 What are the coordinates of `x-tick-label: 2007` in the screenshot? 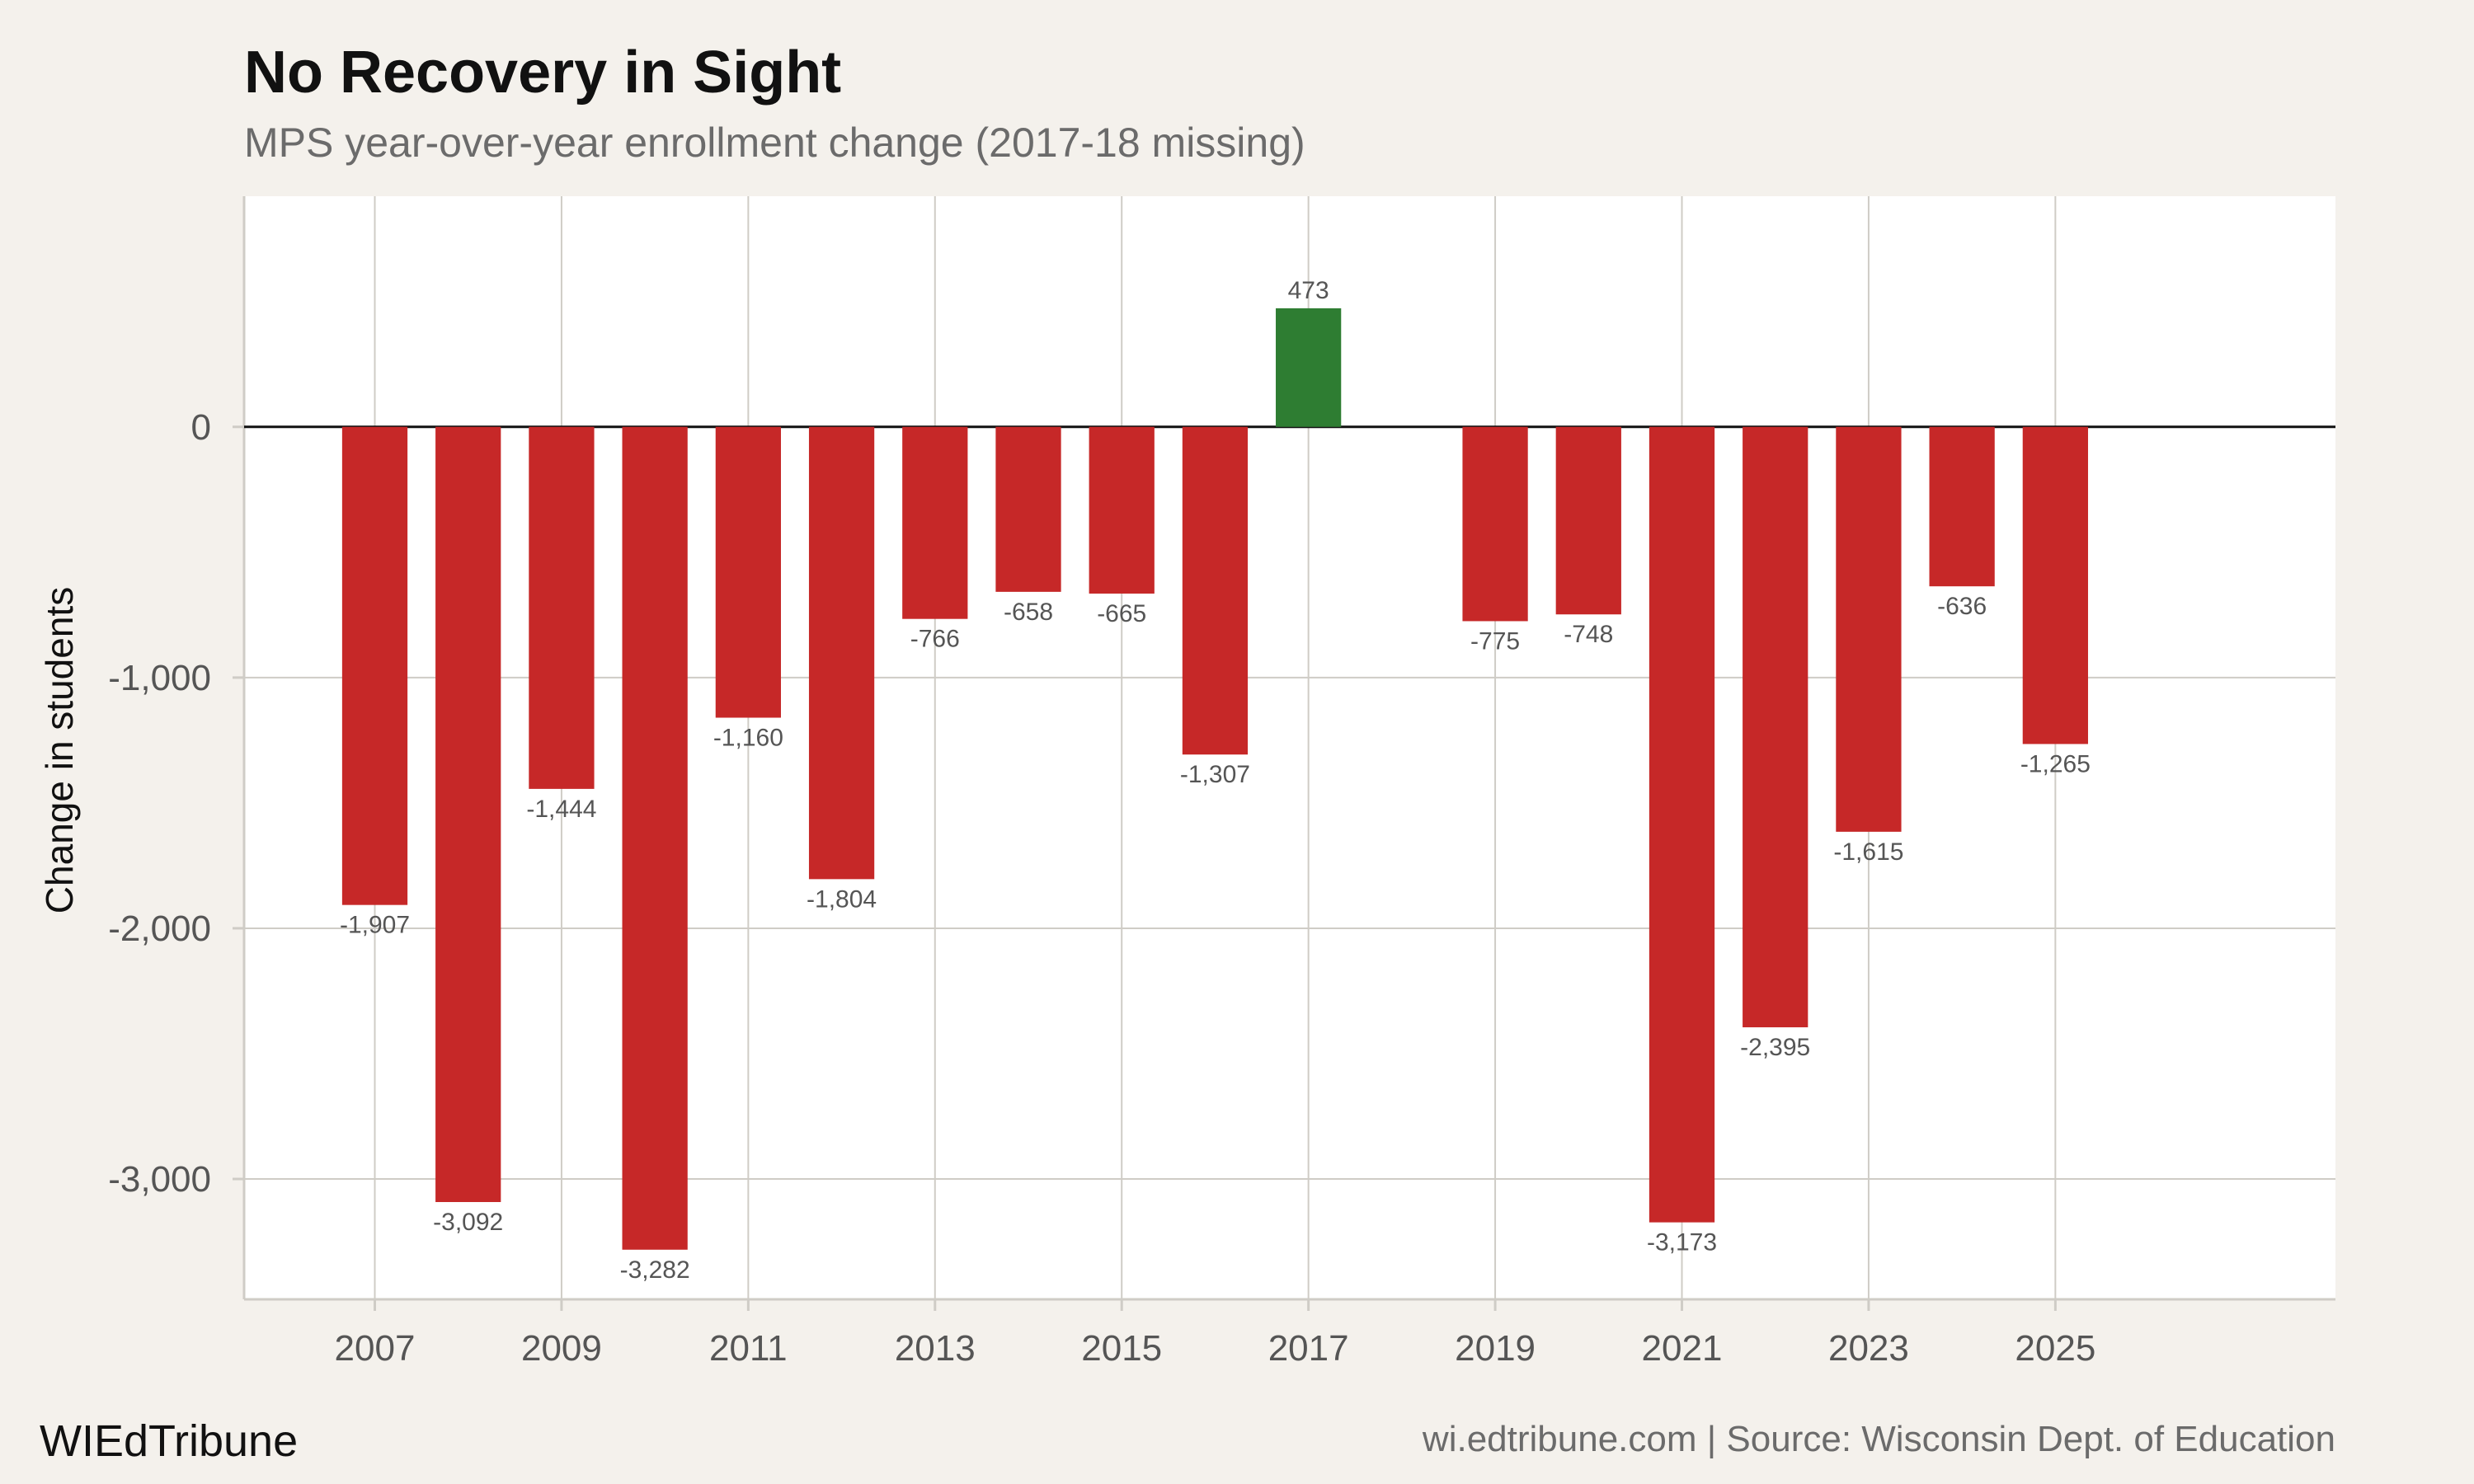 It's located at (375, 1348).